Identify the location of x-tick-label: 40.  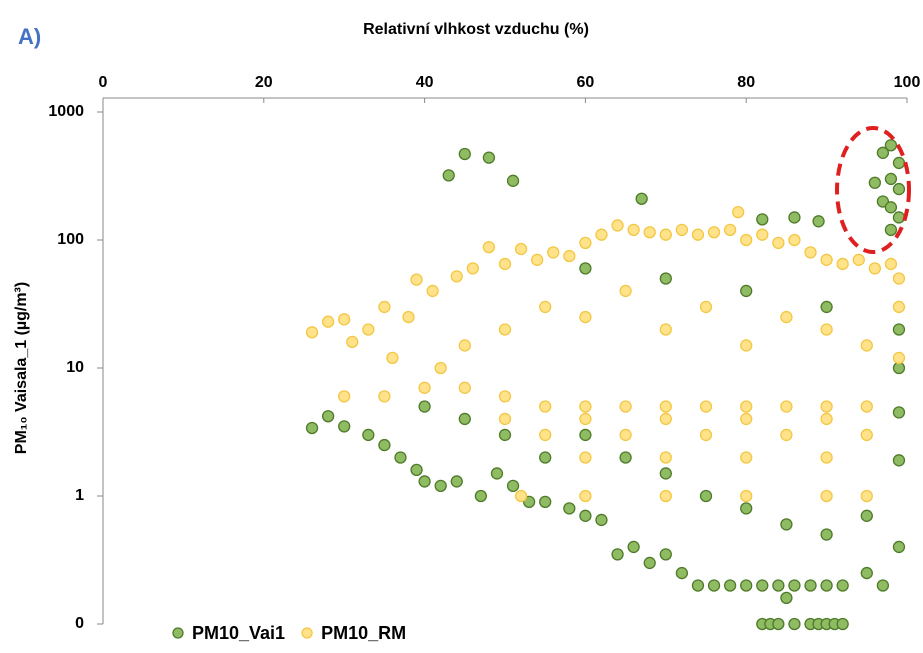
(425, 82).